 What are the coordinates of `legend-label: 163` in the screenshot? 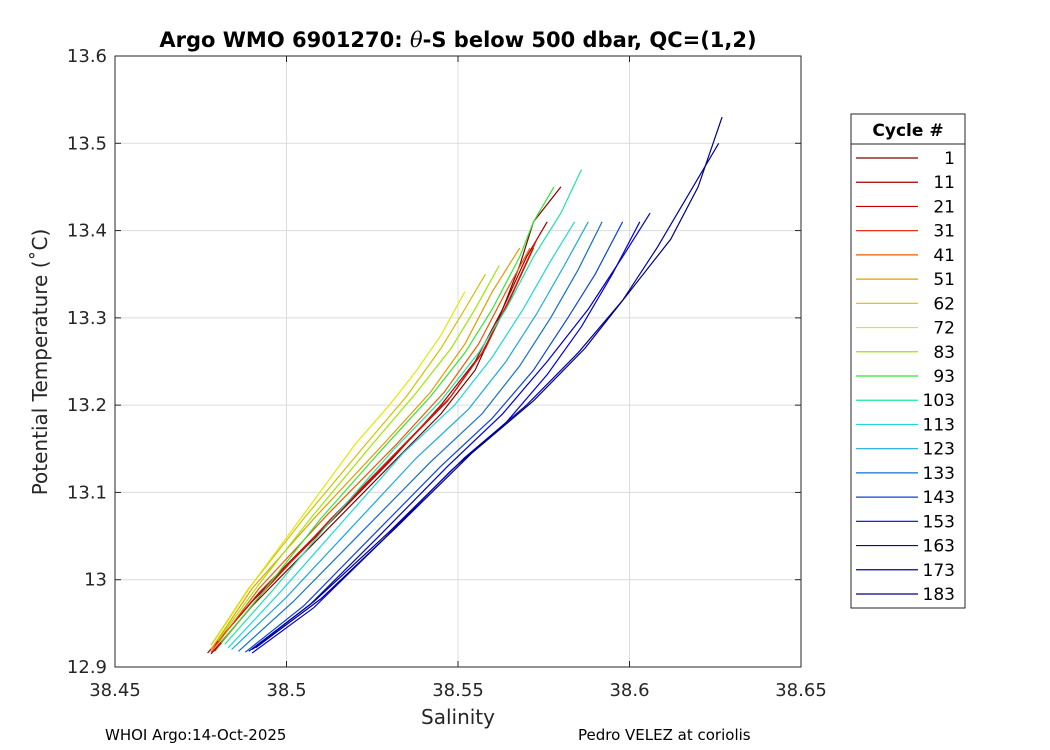 It's located at (939, 547).